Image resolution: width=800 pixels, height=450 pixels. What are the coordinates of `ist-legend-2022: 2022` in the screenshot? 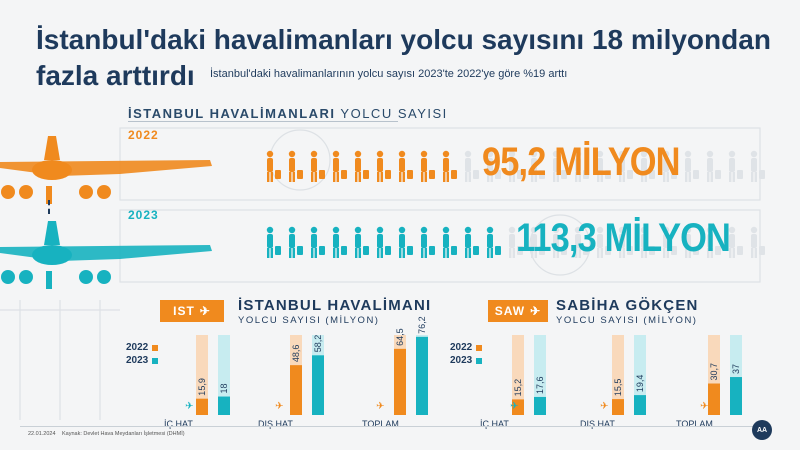 It's located at (142, 347).